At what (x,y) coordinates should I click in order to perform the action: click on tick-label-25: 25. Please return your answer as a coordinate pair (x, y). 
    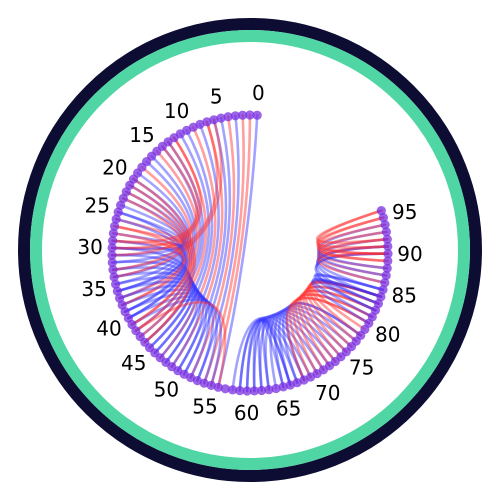
    Looking at the image, I should click on (96, 206).